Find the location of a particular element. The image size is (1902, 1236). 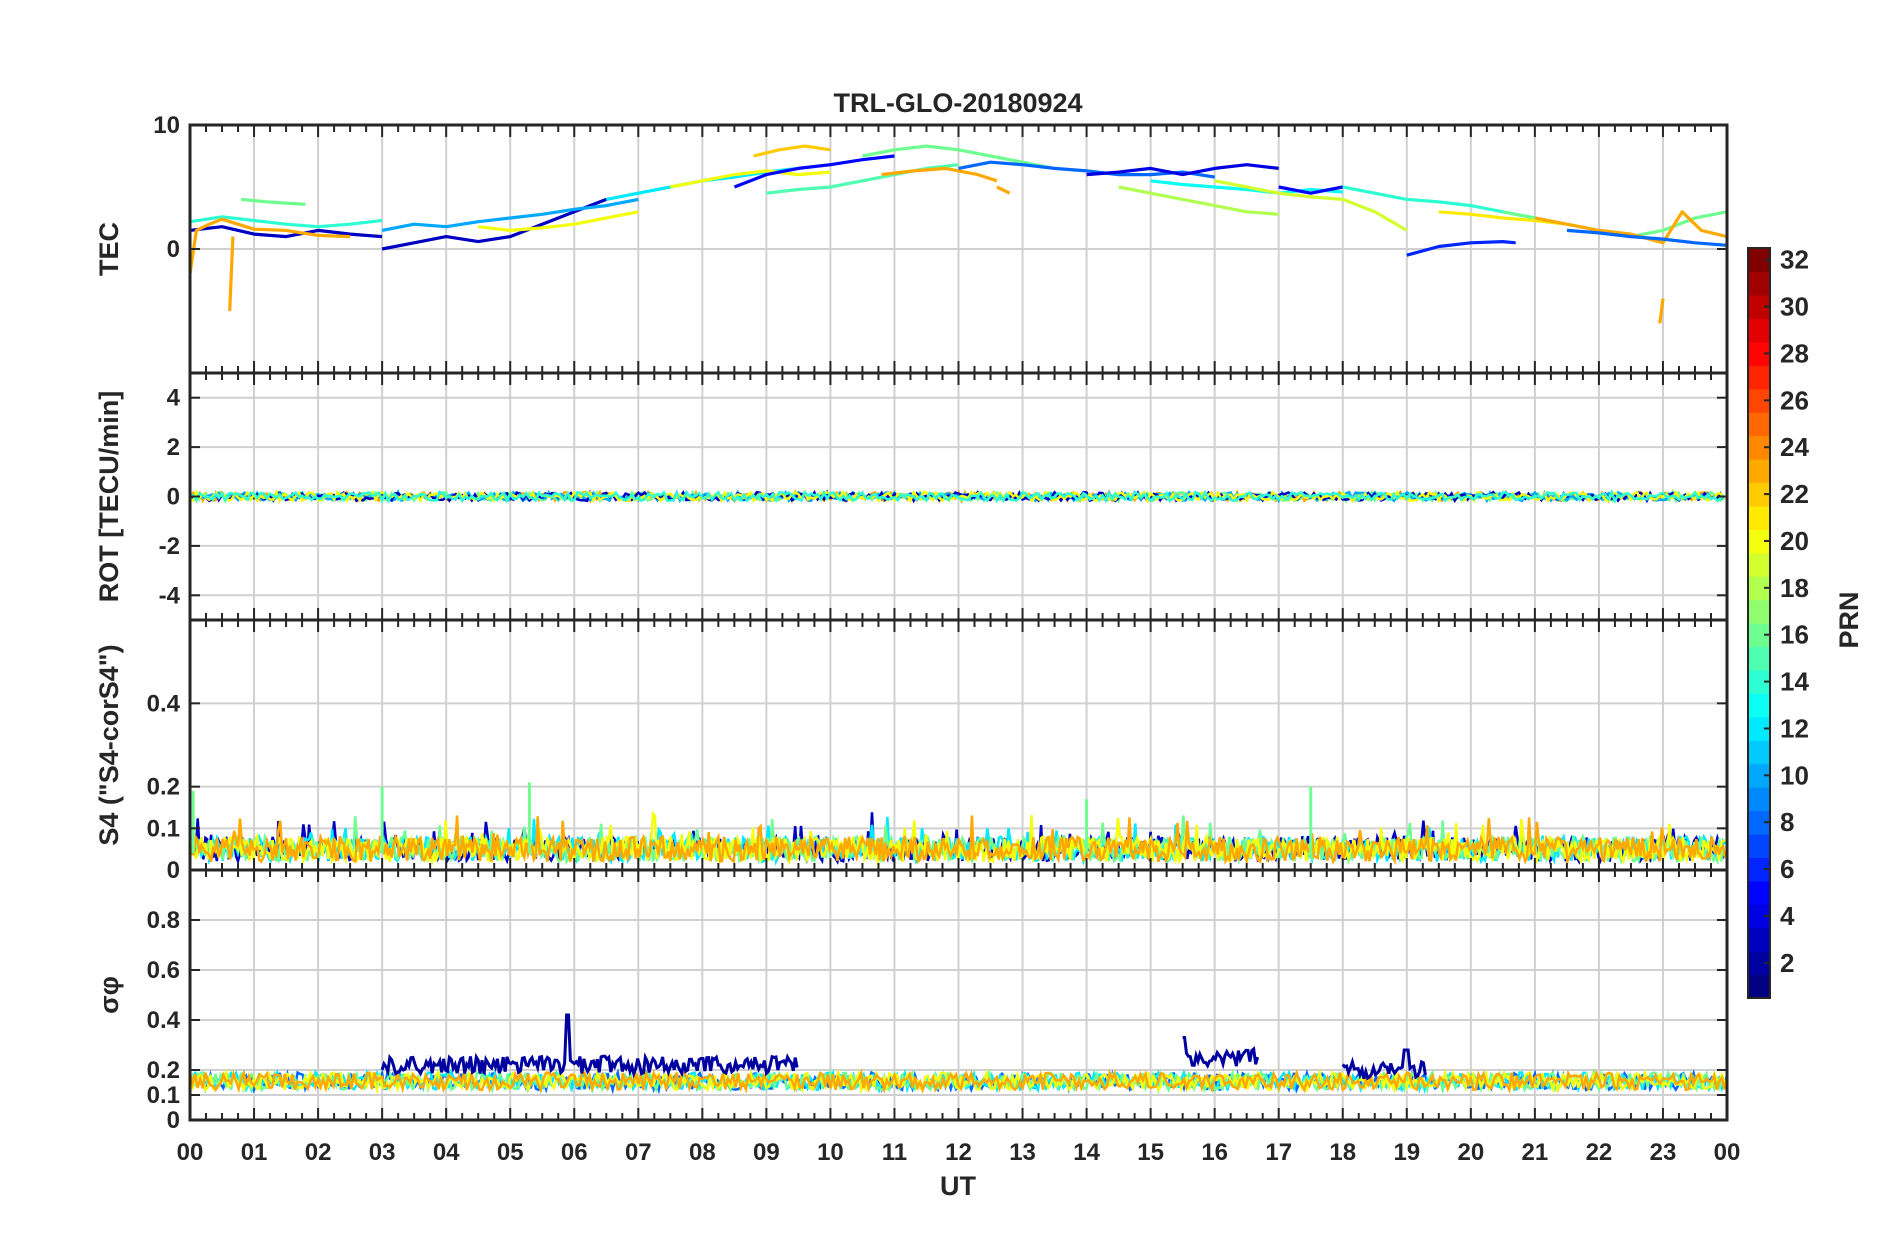

colorbar-frame is located at coordinates (1759, 623).